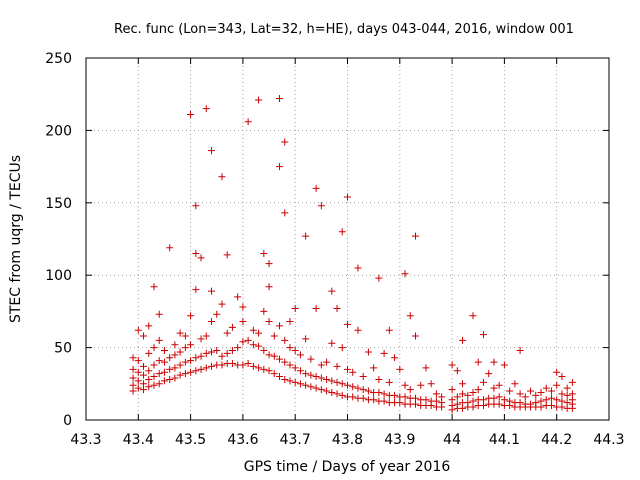 The image size is (640, 480). What do you see at coordinates (63, 349) in the screenshot?
I see `y-tick-label: 50` at bounding box center [63, 349].